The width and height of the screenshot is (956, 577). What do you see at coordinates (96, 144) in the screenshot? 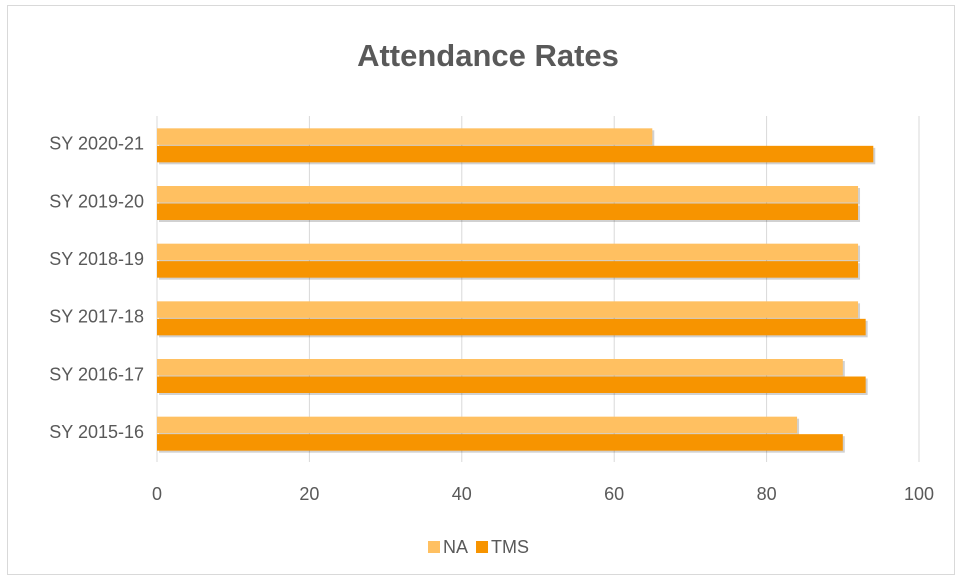
I see `y-tick-label: SY 2020-21` at bounding box center [96, 144].